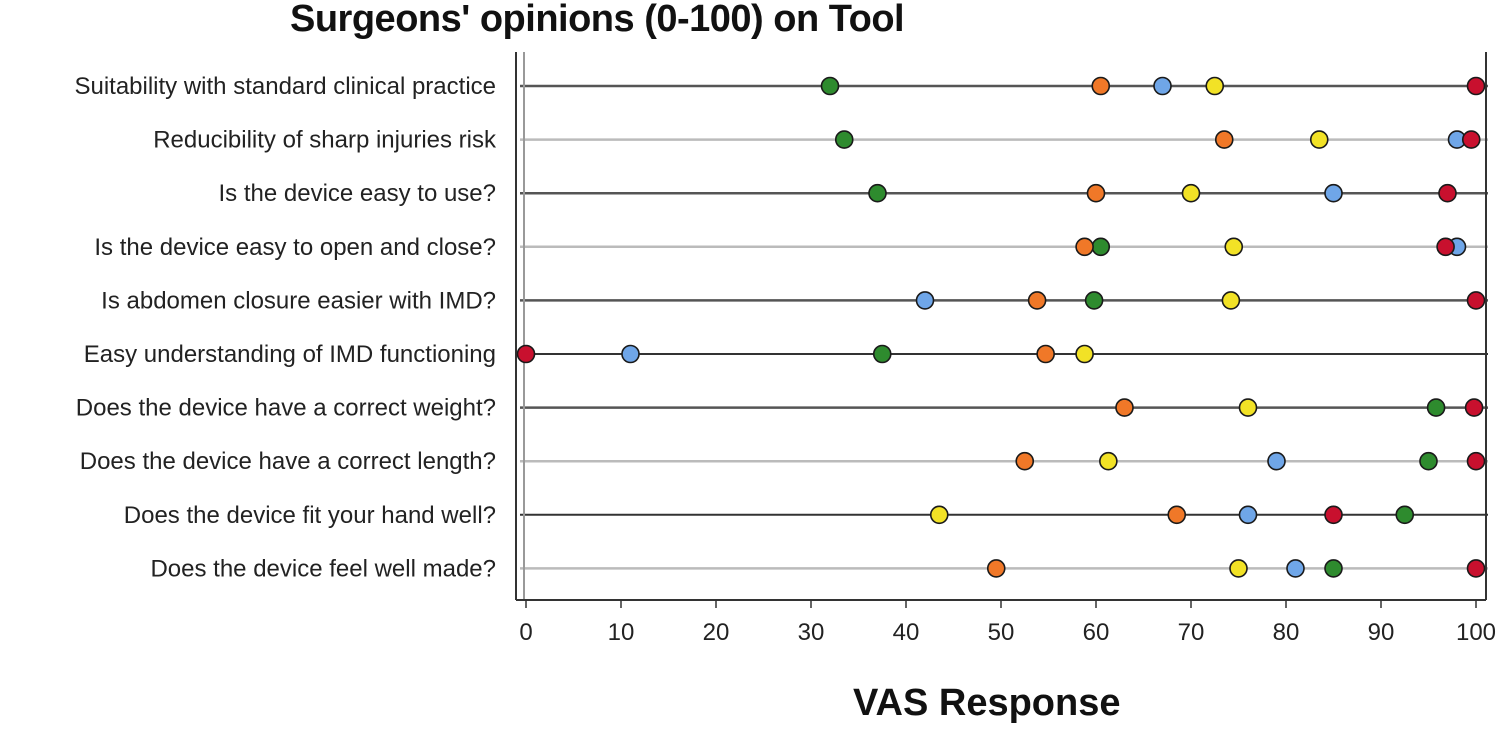  I want to click on x-axis-ticks: 0 10 20 30 40 50 60 70 80 90 100, so click(1007, 623).